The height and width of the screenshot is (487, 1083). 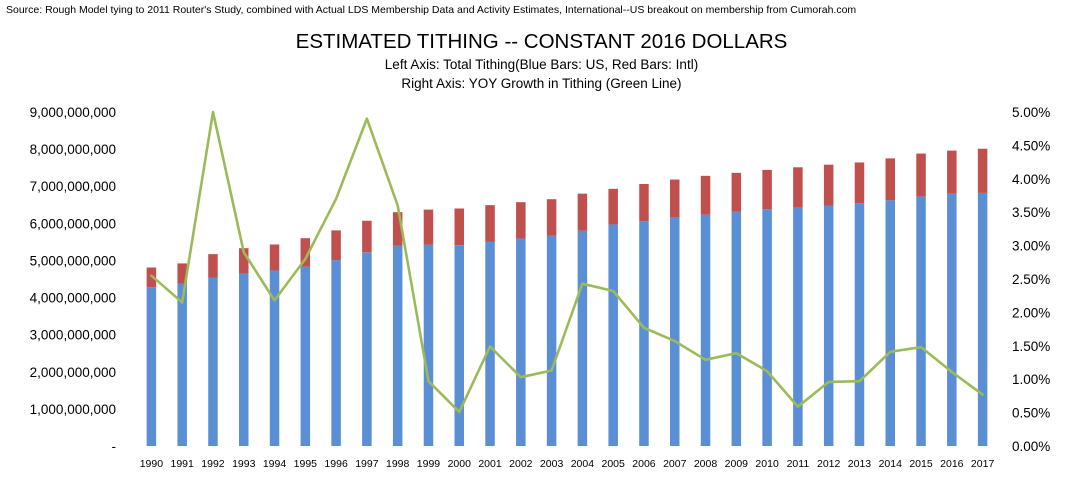 What do you see at coordinates (490, 464) in the screenshot?
I see `category-label: 2001` at bounding box center [490, 464].